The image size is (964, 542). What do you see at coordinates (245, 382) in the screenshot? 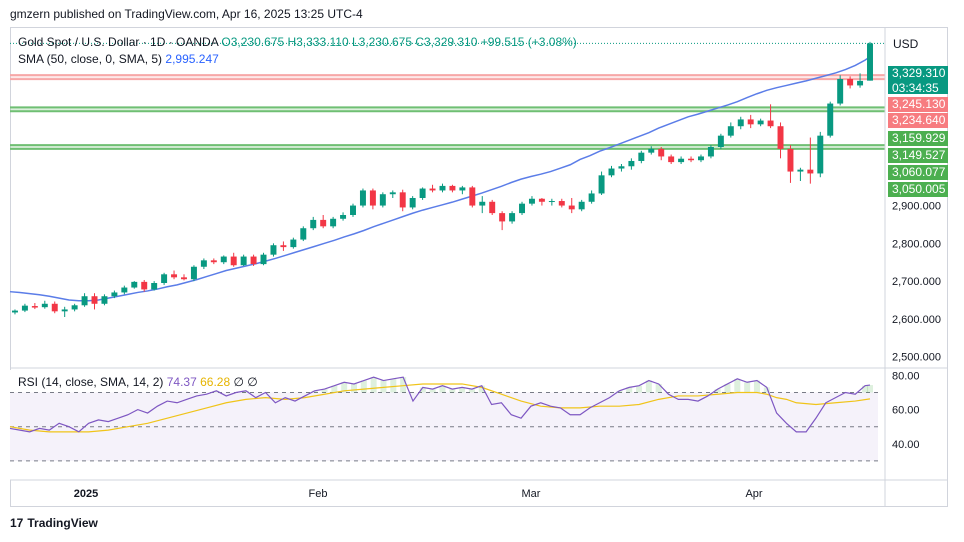
I see `rsi-extra-values: ∅ ∅` at bounding box center [245, 382].